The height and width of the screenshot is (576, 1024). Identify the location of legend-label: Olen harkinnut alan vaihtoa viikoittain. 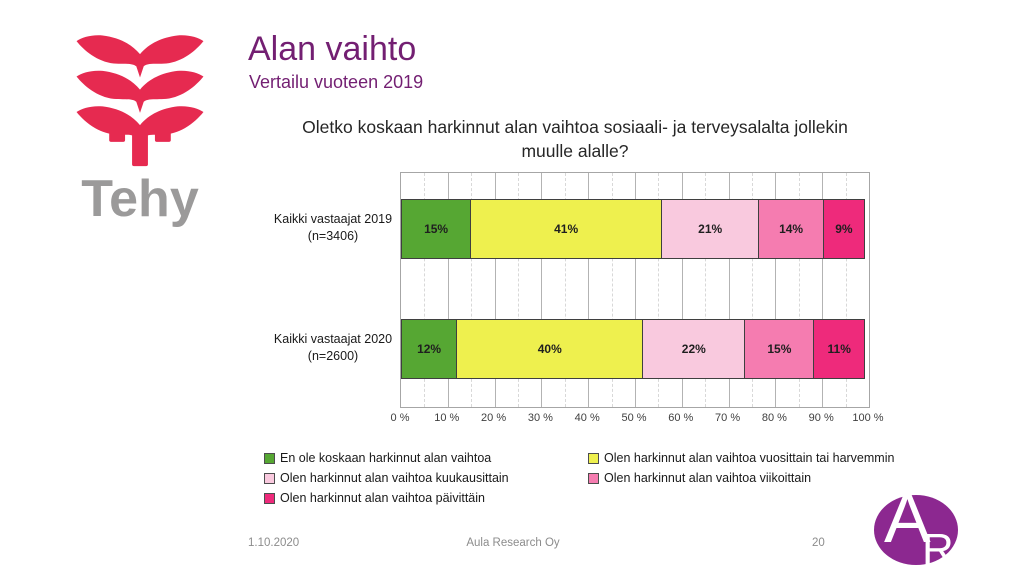
(708, 478).